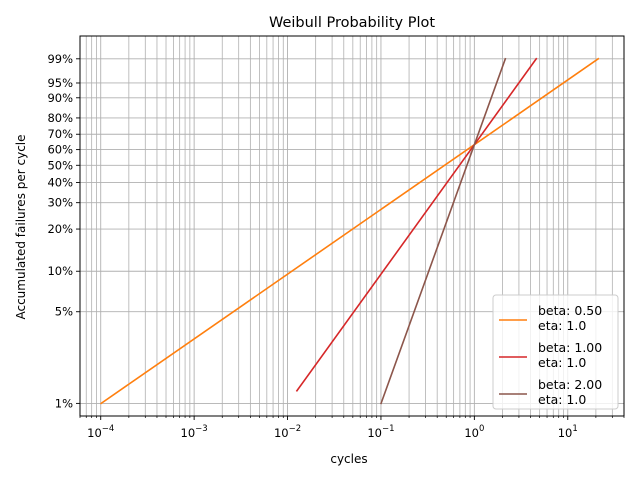 The width and height of the screenshot is (640, 480). I want to click on y-tick-label: 80%, so click(60, 118).